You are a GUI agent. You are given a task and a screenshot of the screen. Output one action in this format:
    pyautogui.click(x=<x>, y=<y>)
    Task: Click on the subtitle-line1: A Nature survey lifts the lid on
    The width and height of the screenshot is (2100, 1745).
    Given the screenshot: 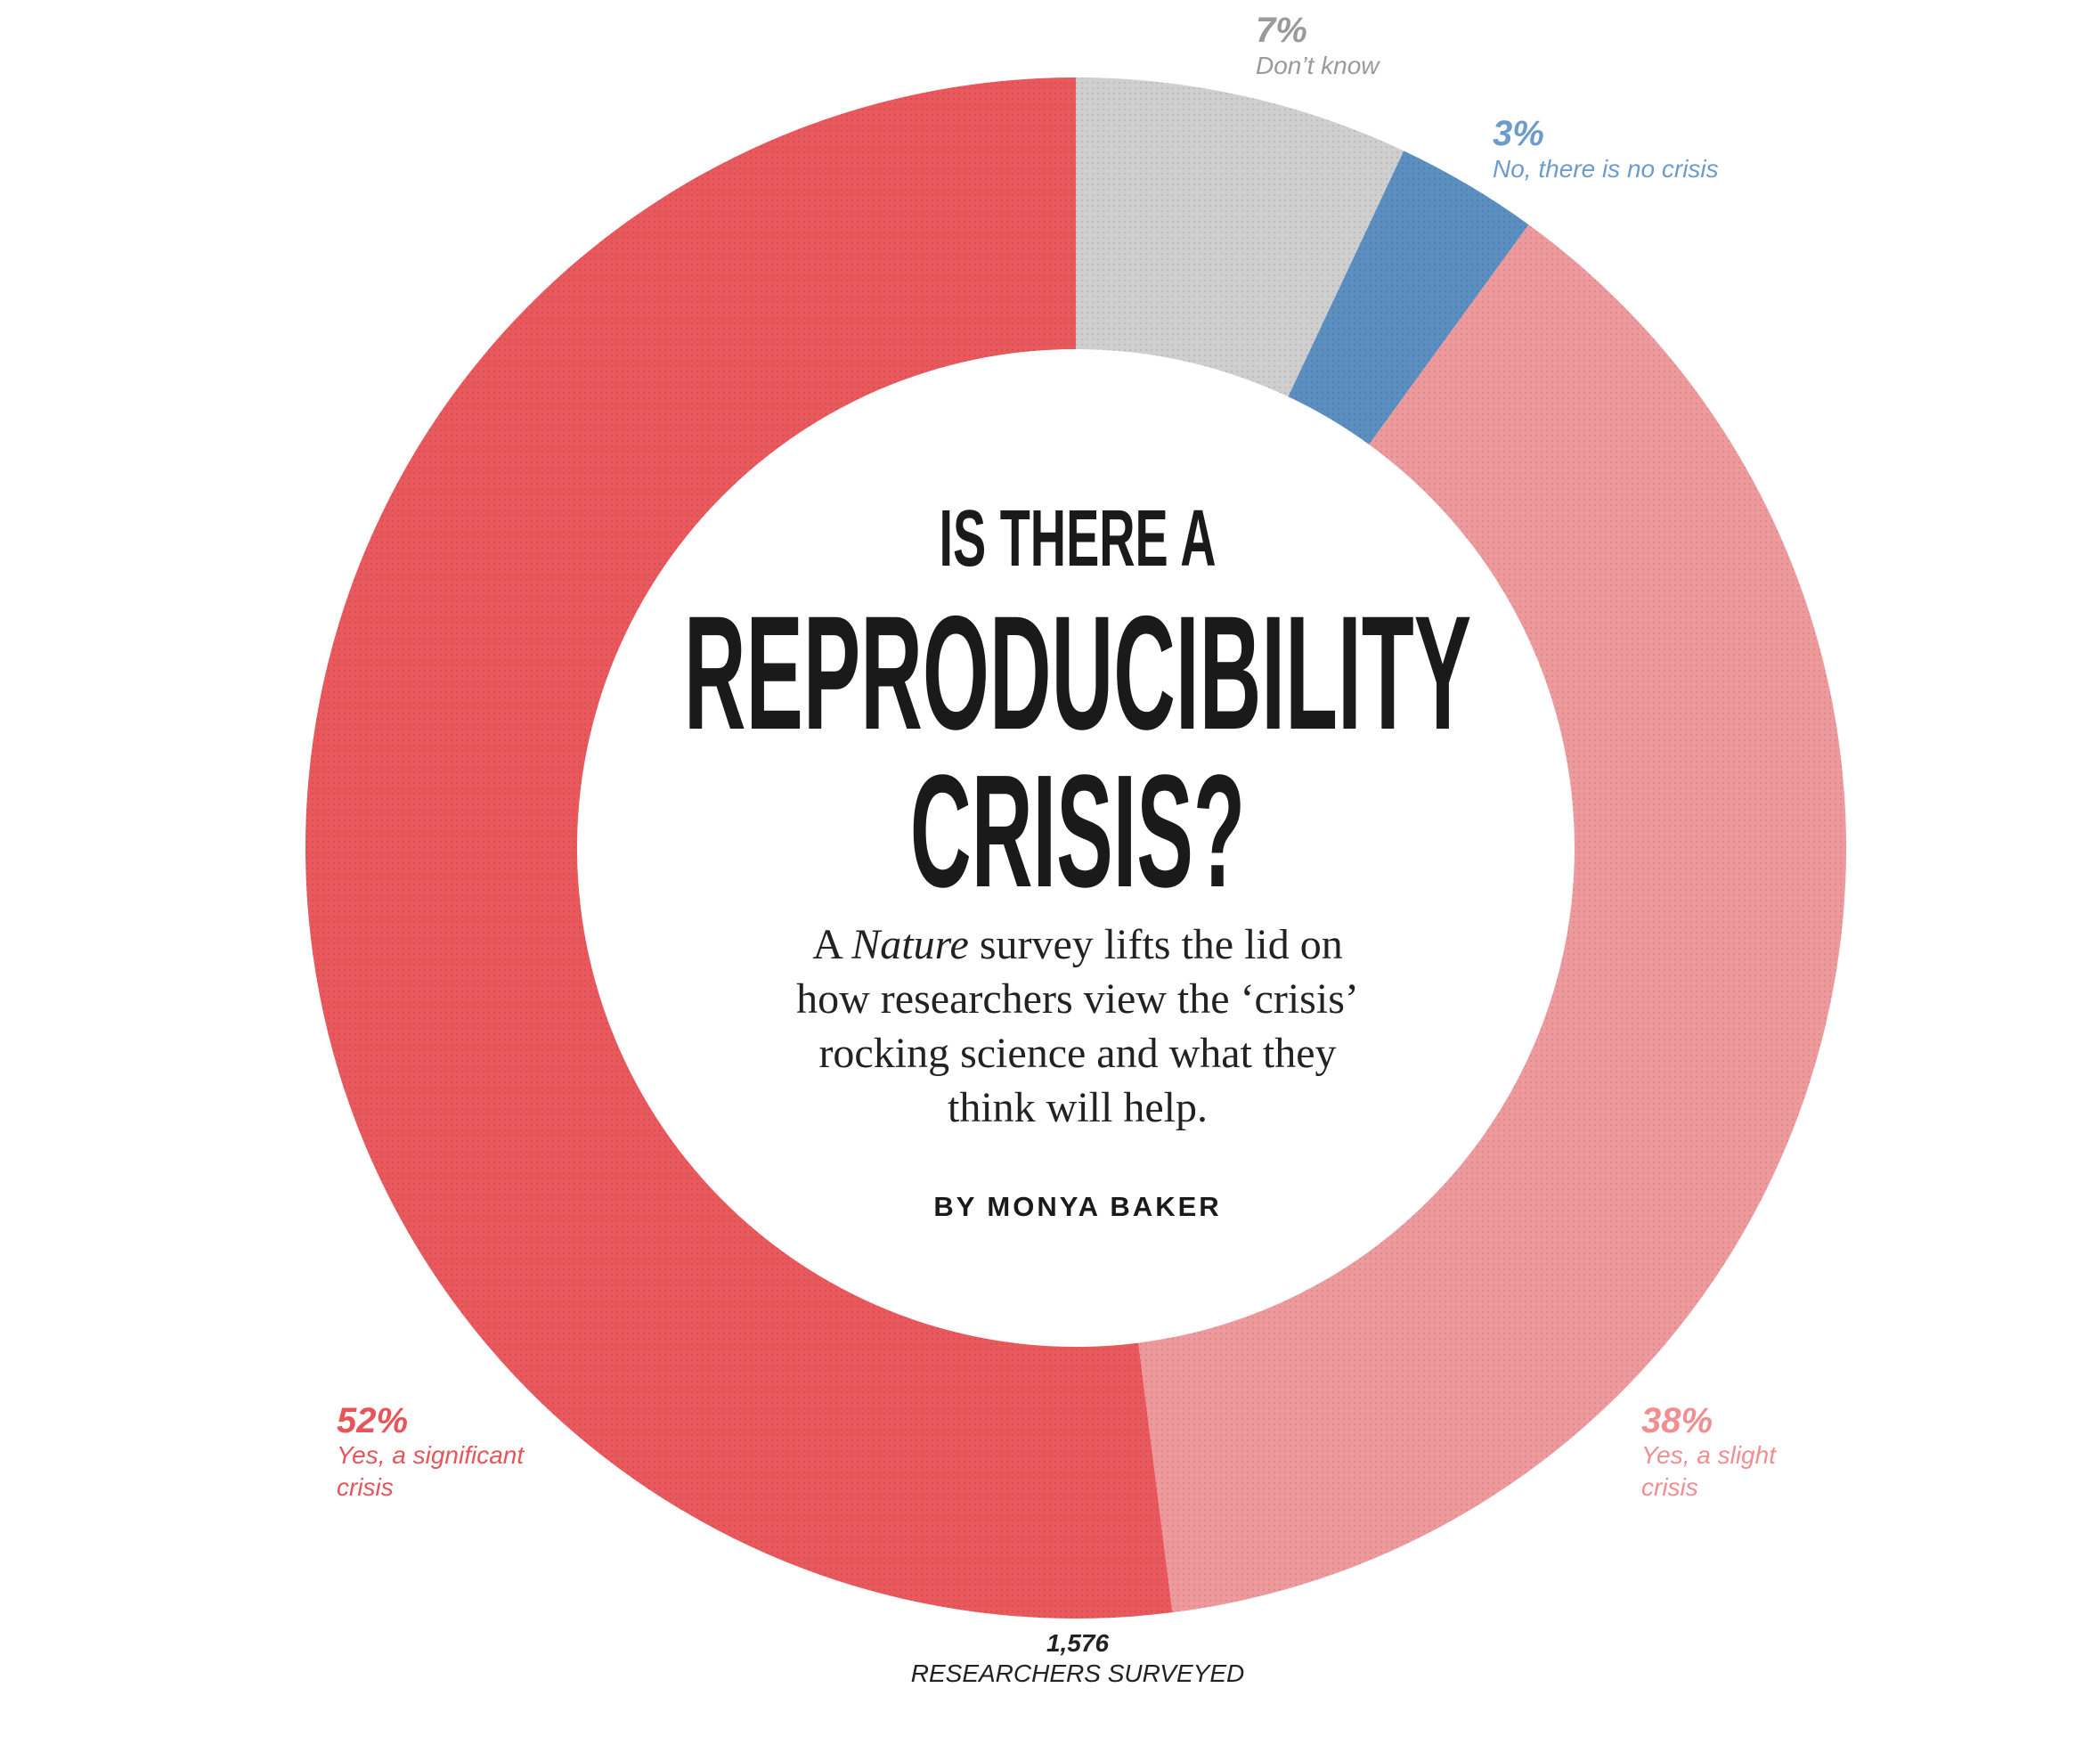 What is the action you would take?
    pyautogui.click(x=1077, y=945)
    